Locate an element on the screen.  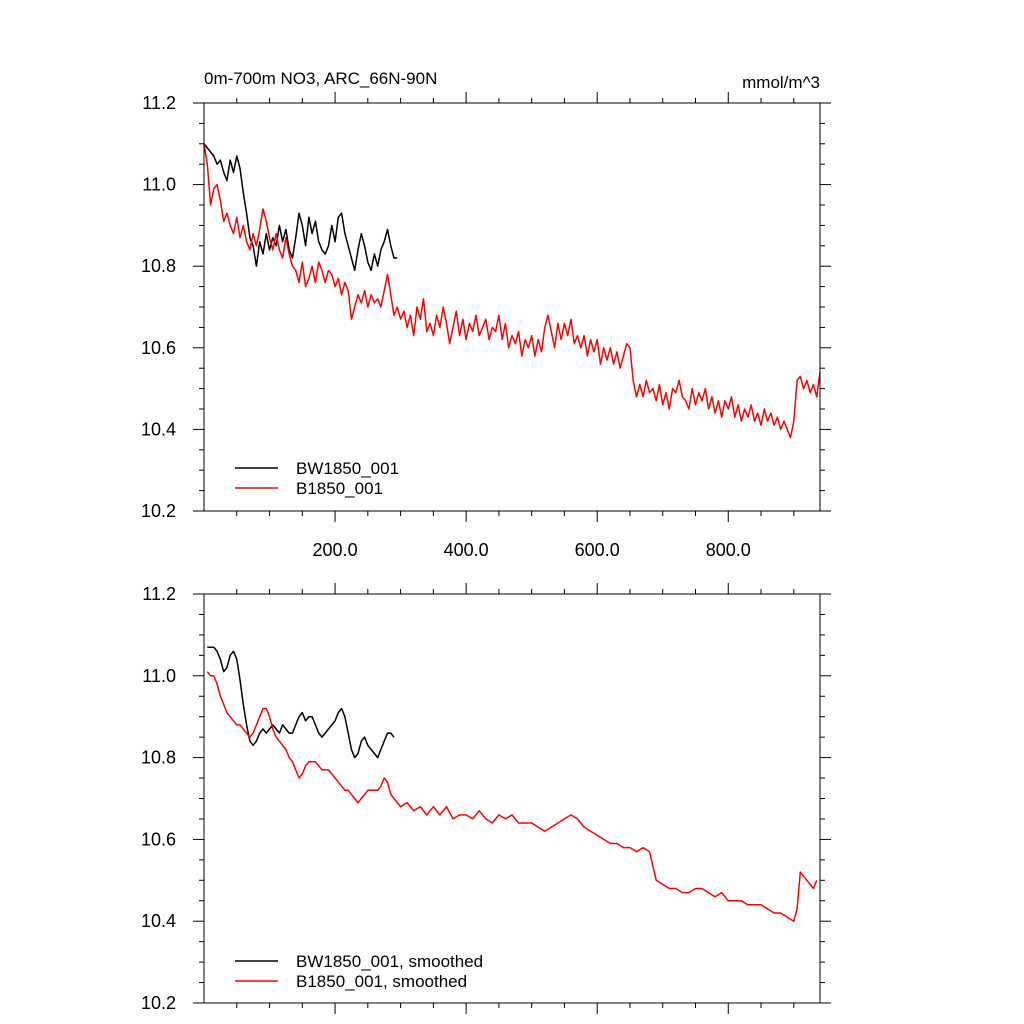
legend-label: B1850_001, smoothed is located at coordinates (381, 981).